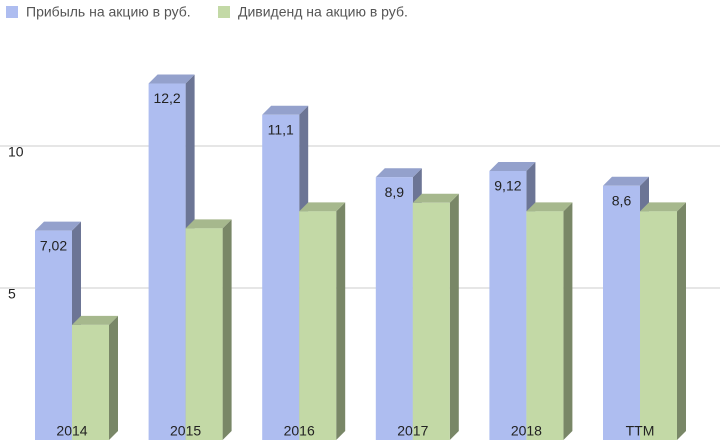 This screenshot has width=720, height=445. I want to click on x-tick-label: 2018, so click(526, 431).